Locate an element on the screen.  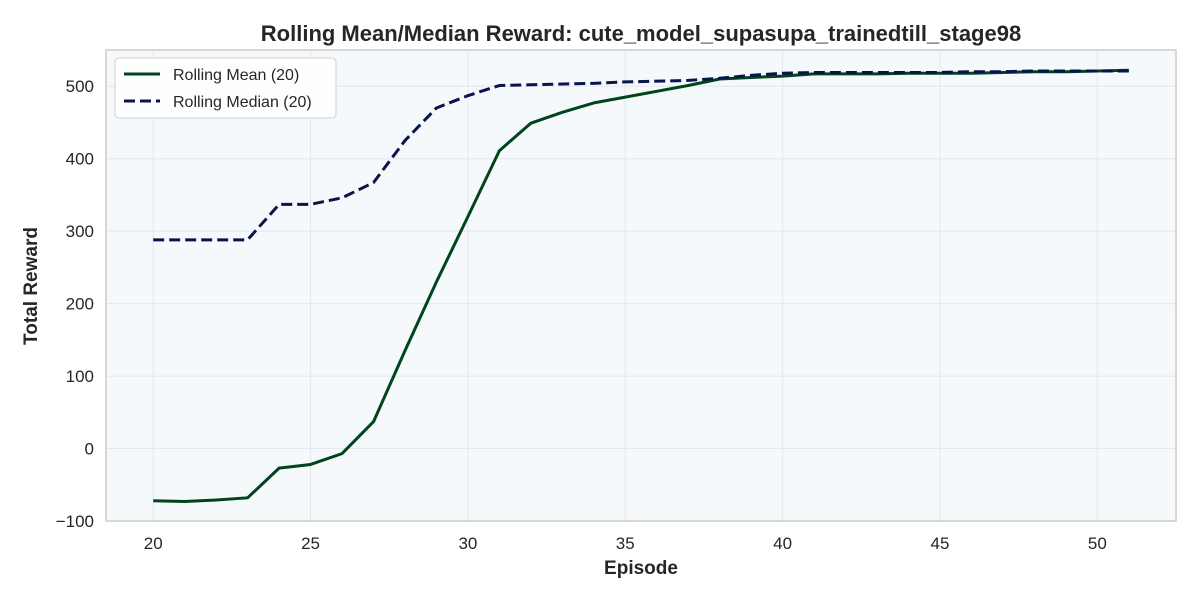
x-tick-label: 20 is located at coordinates (153, 543).